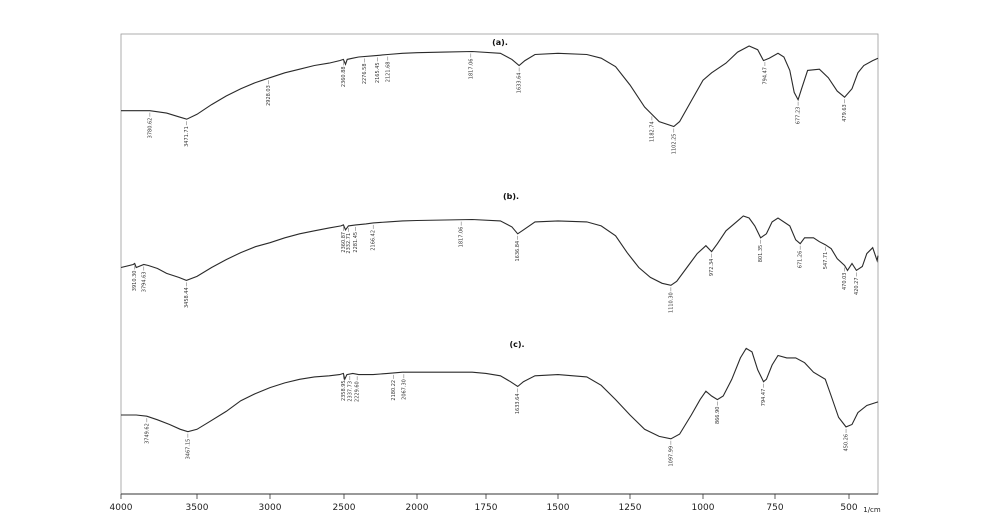 The width and height of the screenshot is (984, 528). What do you see at coordinates (144, 282) in the screenshot?
I see `peak-label: 3794.63` at bounding box center [144, 282].